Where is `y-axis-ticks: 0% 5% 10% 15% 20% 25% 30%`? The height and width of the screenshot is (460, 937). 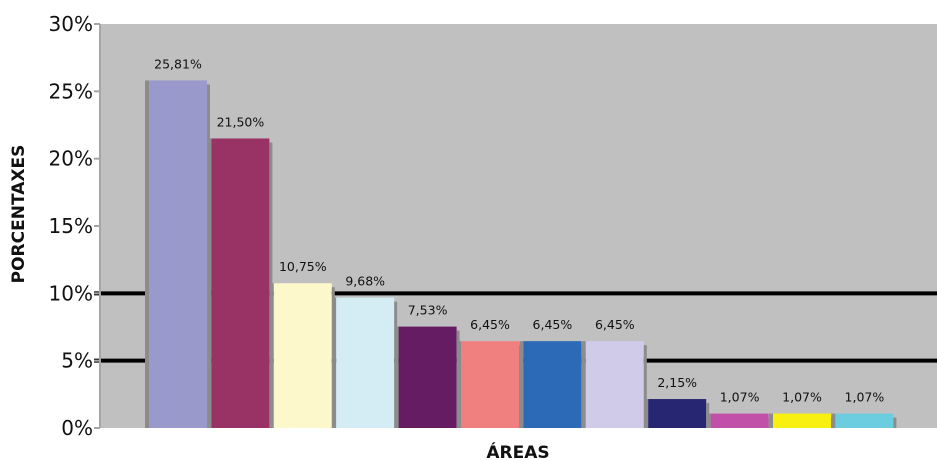 y-axis-ticks: 0% 5% 10% 15% 20% 25% 30% is located at coordinates (74, 226).